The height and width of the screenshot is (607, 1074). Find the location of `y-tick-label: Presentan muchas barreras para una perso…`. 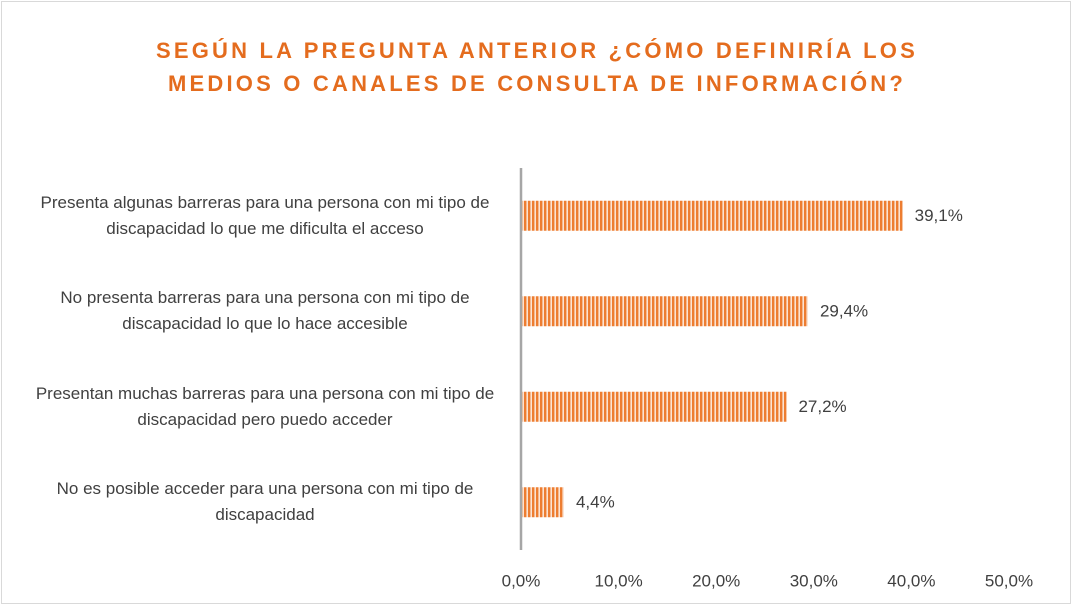

y-tick-label: Presentan muchas barreras para una perso… is located at coordinates (265, 406).